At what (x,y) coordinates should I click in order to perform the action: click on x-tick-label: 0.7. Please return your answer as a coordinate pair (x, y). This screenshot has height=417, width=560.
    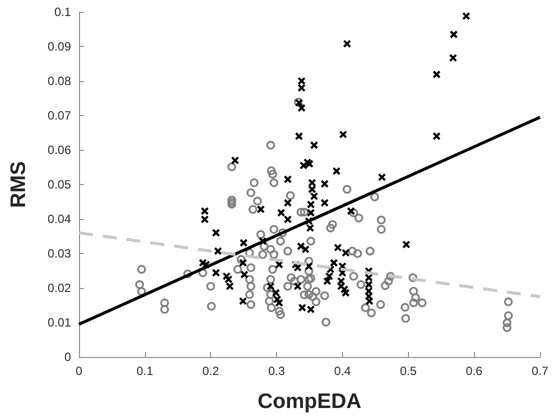
    Looking at the image, I should click on (540, 371).